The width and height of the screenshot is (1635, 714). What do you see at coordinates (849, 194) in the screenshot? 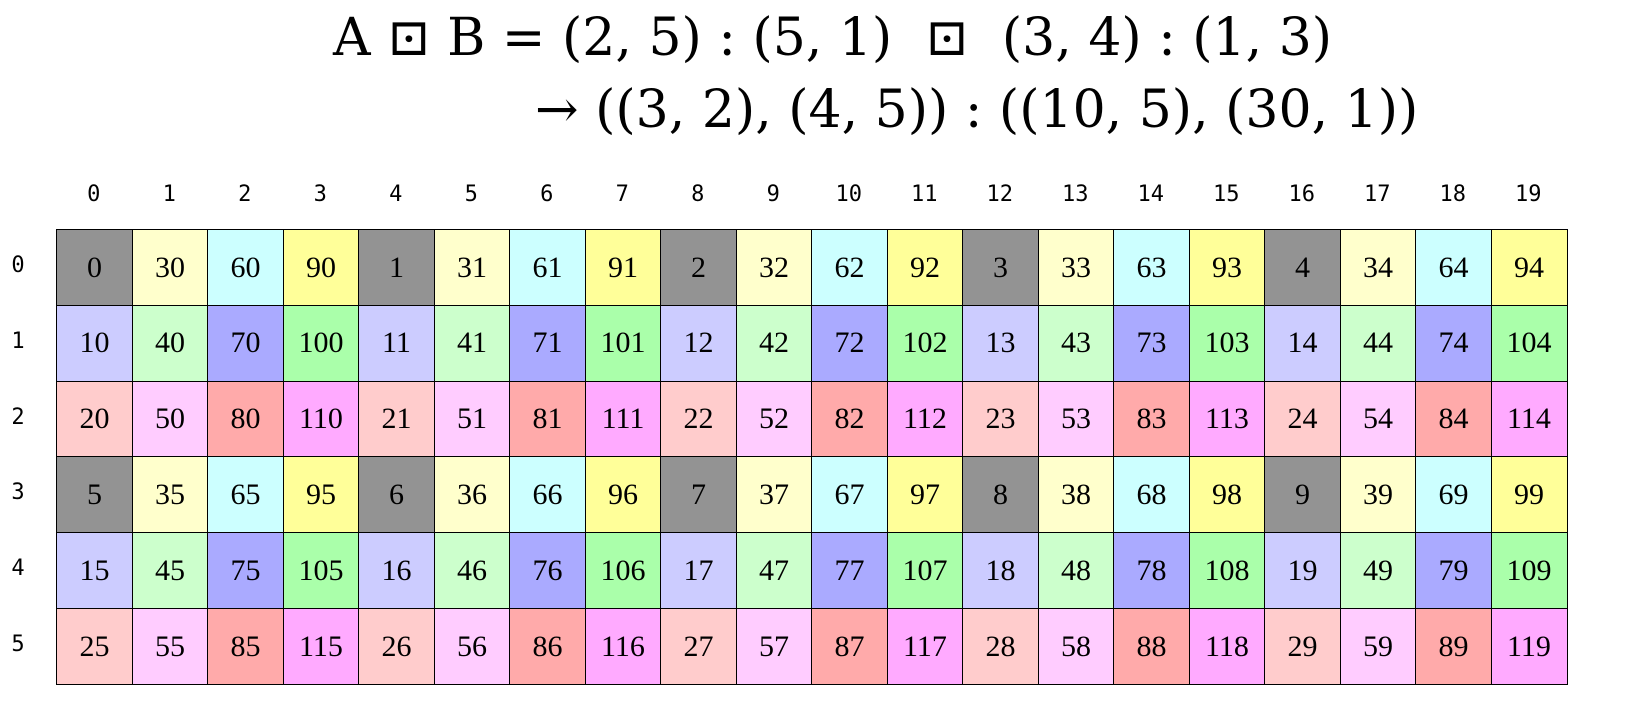
I see `column-header: 10` at bounding box center [849, 194].